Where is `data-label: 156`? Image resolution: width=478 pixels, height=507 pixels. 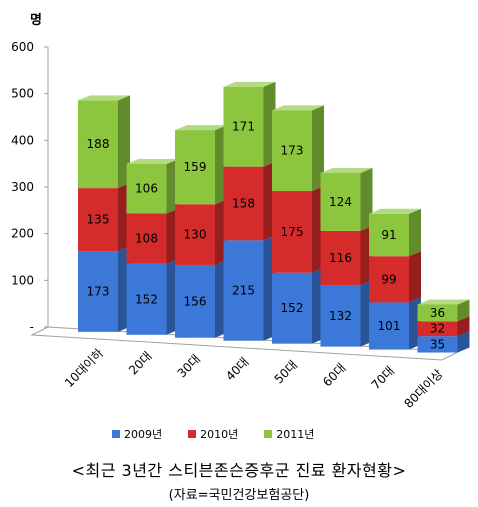 data-label: 156 is located at coordinates (195, 301).